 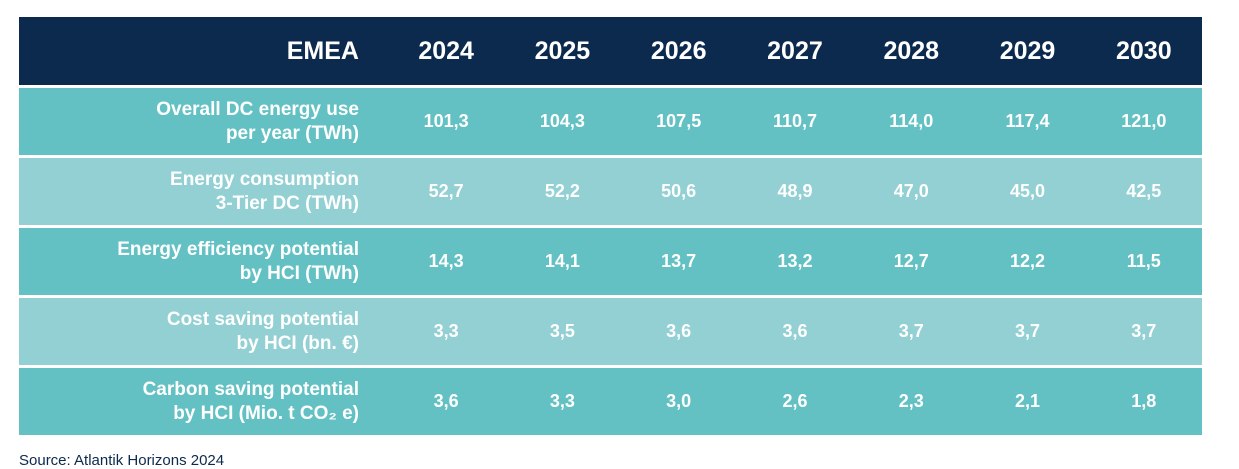 What do you see at coordinates (562, 121) in the screenshot?
I see `value-cell: 104,3` at bounding box center [562, 121].